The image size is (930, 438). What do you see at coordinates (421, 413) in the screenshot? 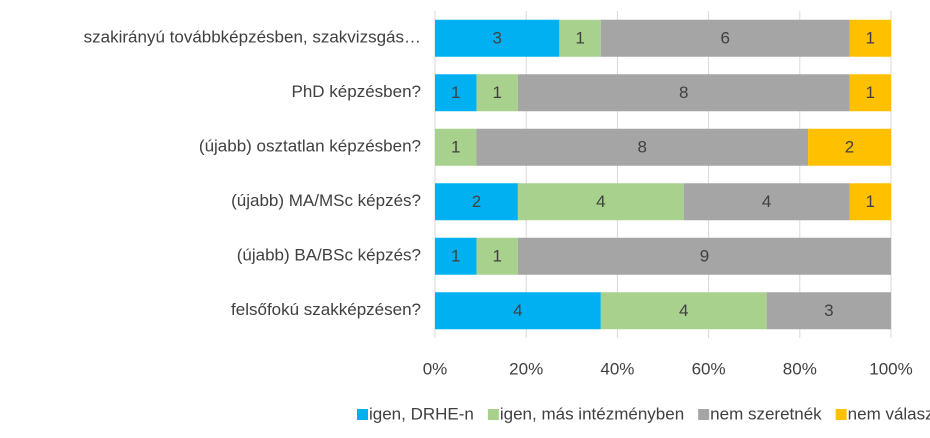
I see `legend-label: igen, DRHE-n` at bounding box center [421, 413].